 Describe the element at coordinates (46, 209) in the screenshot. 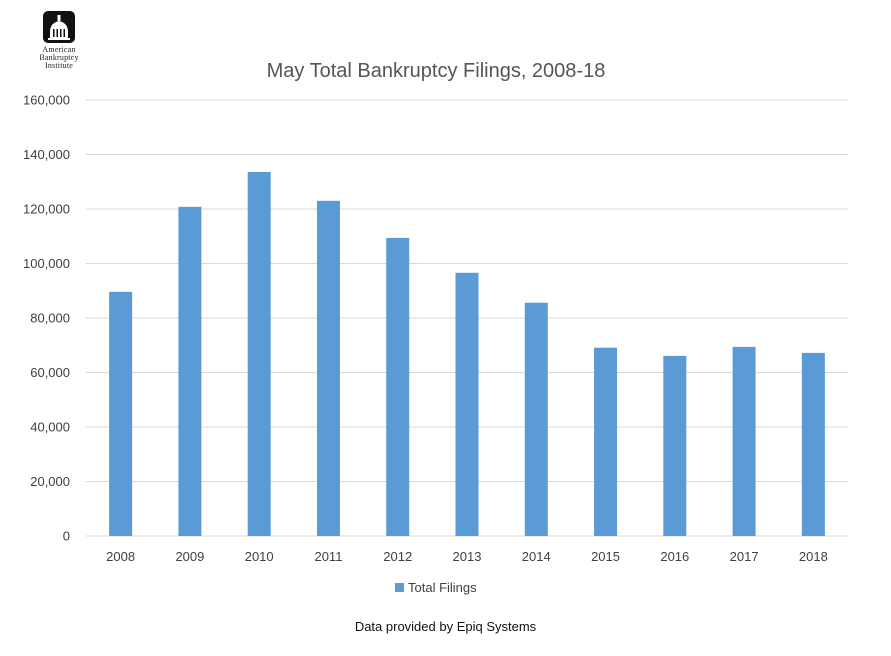

I see `y-tick-label: 120,000` at that location.